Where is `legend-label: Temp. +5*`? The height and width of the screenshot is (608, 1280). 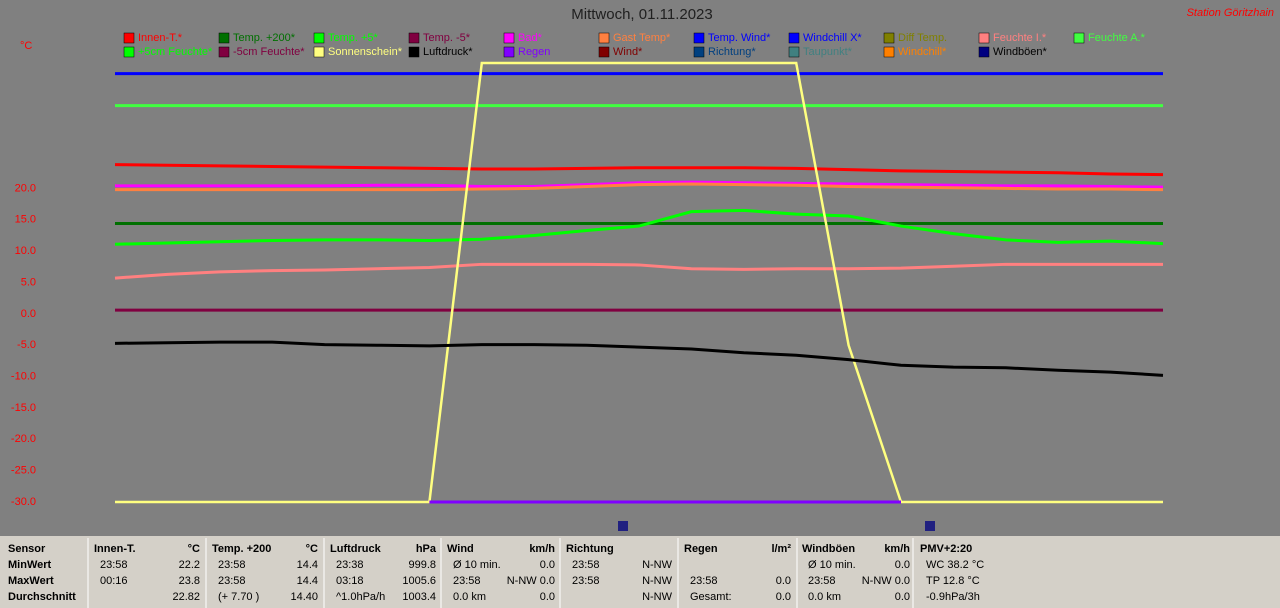
legend-label: Temp. +5* is located at coordinates (353, 38).